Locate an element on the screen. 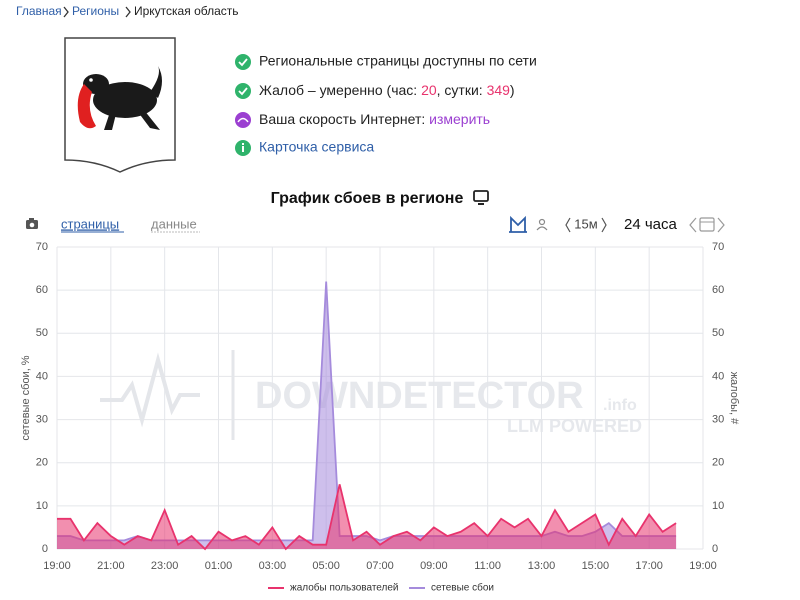 Image resolution: width=800 pixels, height=600 pixels. text: , сутки: is located at coordinates (462, 90).